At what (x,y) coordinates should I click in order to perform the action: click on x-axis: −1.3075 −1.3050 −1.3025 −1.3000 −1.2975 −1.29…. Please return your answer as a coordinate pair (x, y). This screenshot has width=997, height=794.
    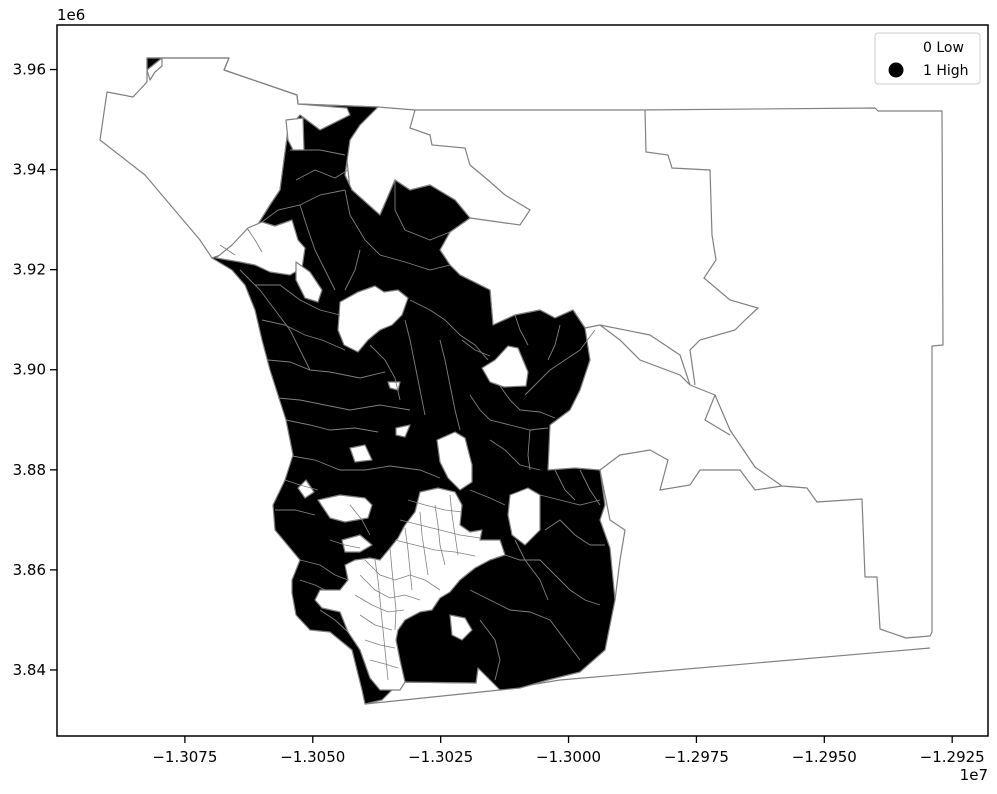
    Looking at the image, I should click on (568, 751).